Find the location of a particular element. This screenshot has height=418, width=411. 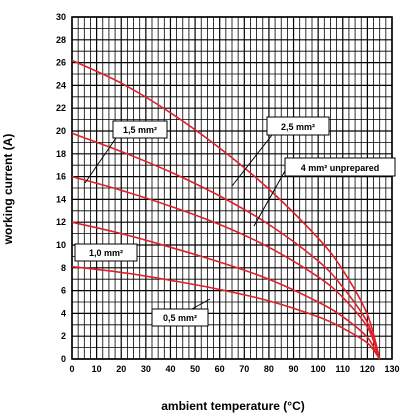

x-tick-label: 90 is located at coordinates (294, 369).